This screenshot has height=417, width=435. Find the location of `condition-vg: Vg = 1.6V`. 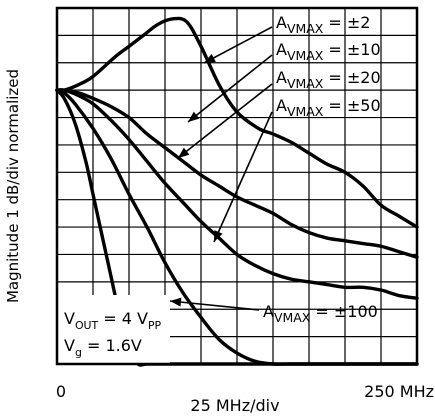

condition-vg: Vg = 1.6V is located at coordinates (103, 347).